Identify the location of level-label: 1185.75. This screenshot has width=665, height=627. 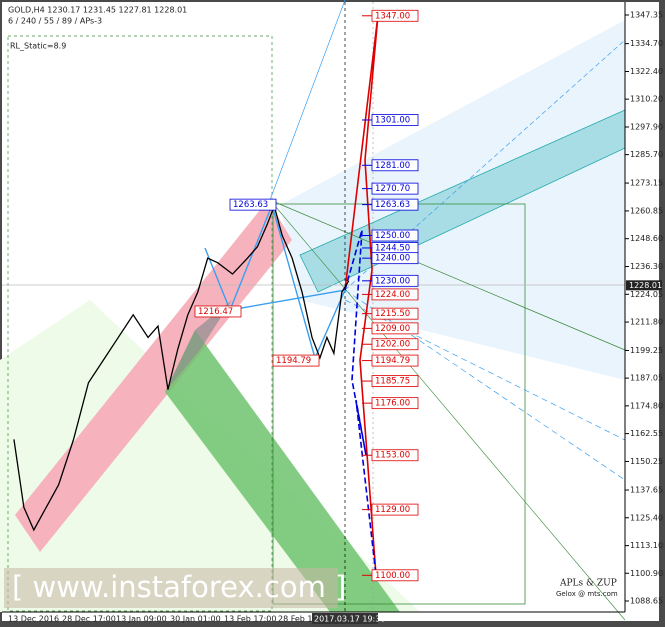
(392, 382).